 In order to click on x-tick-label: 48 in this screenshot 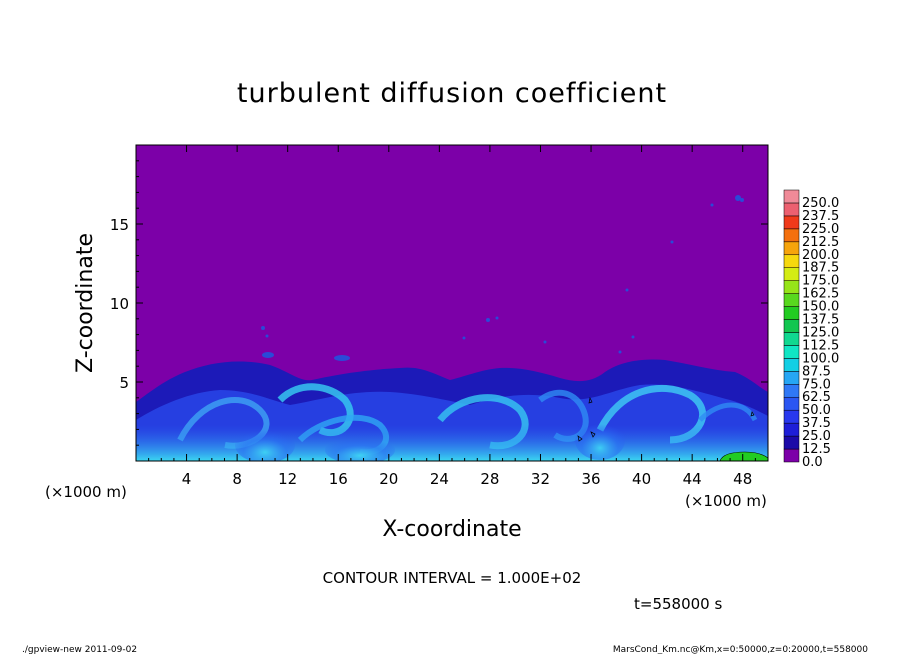, I will do `click(742, 479)`.